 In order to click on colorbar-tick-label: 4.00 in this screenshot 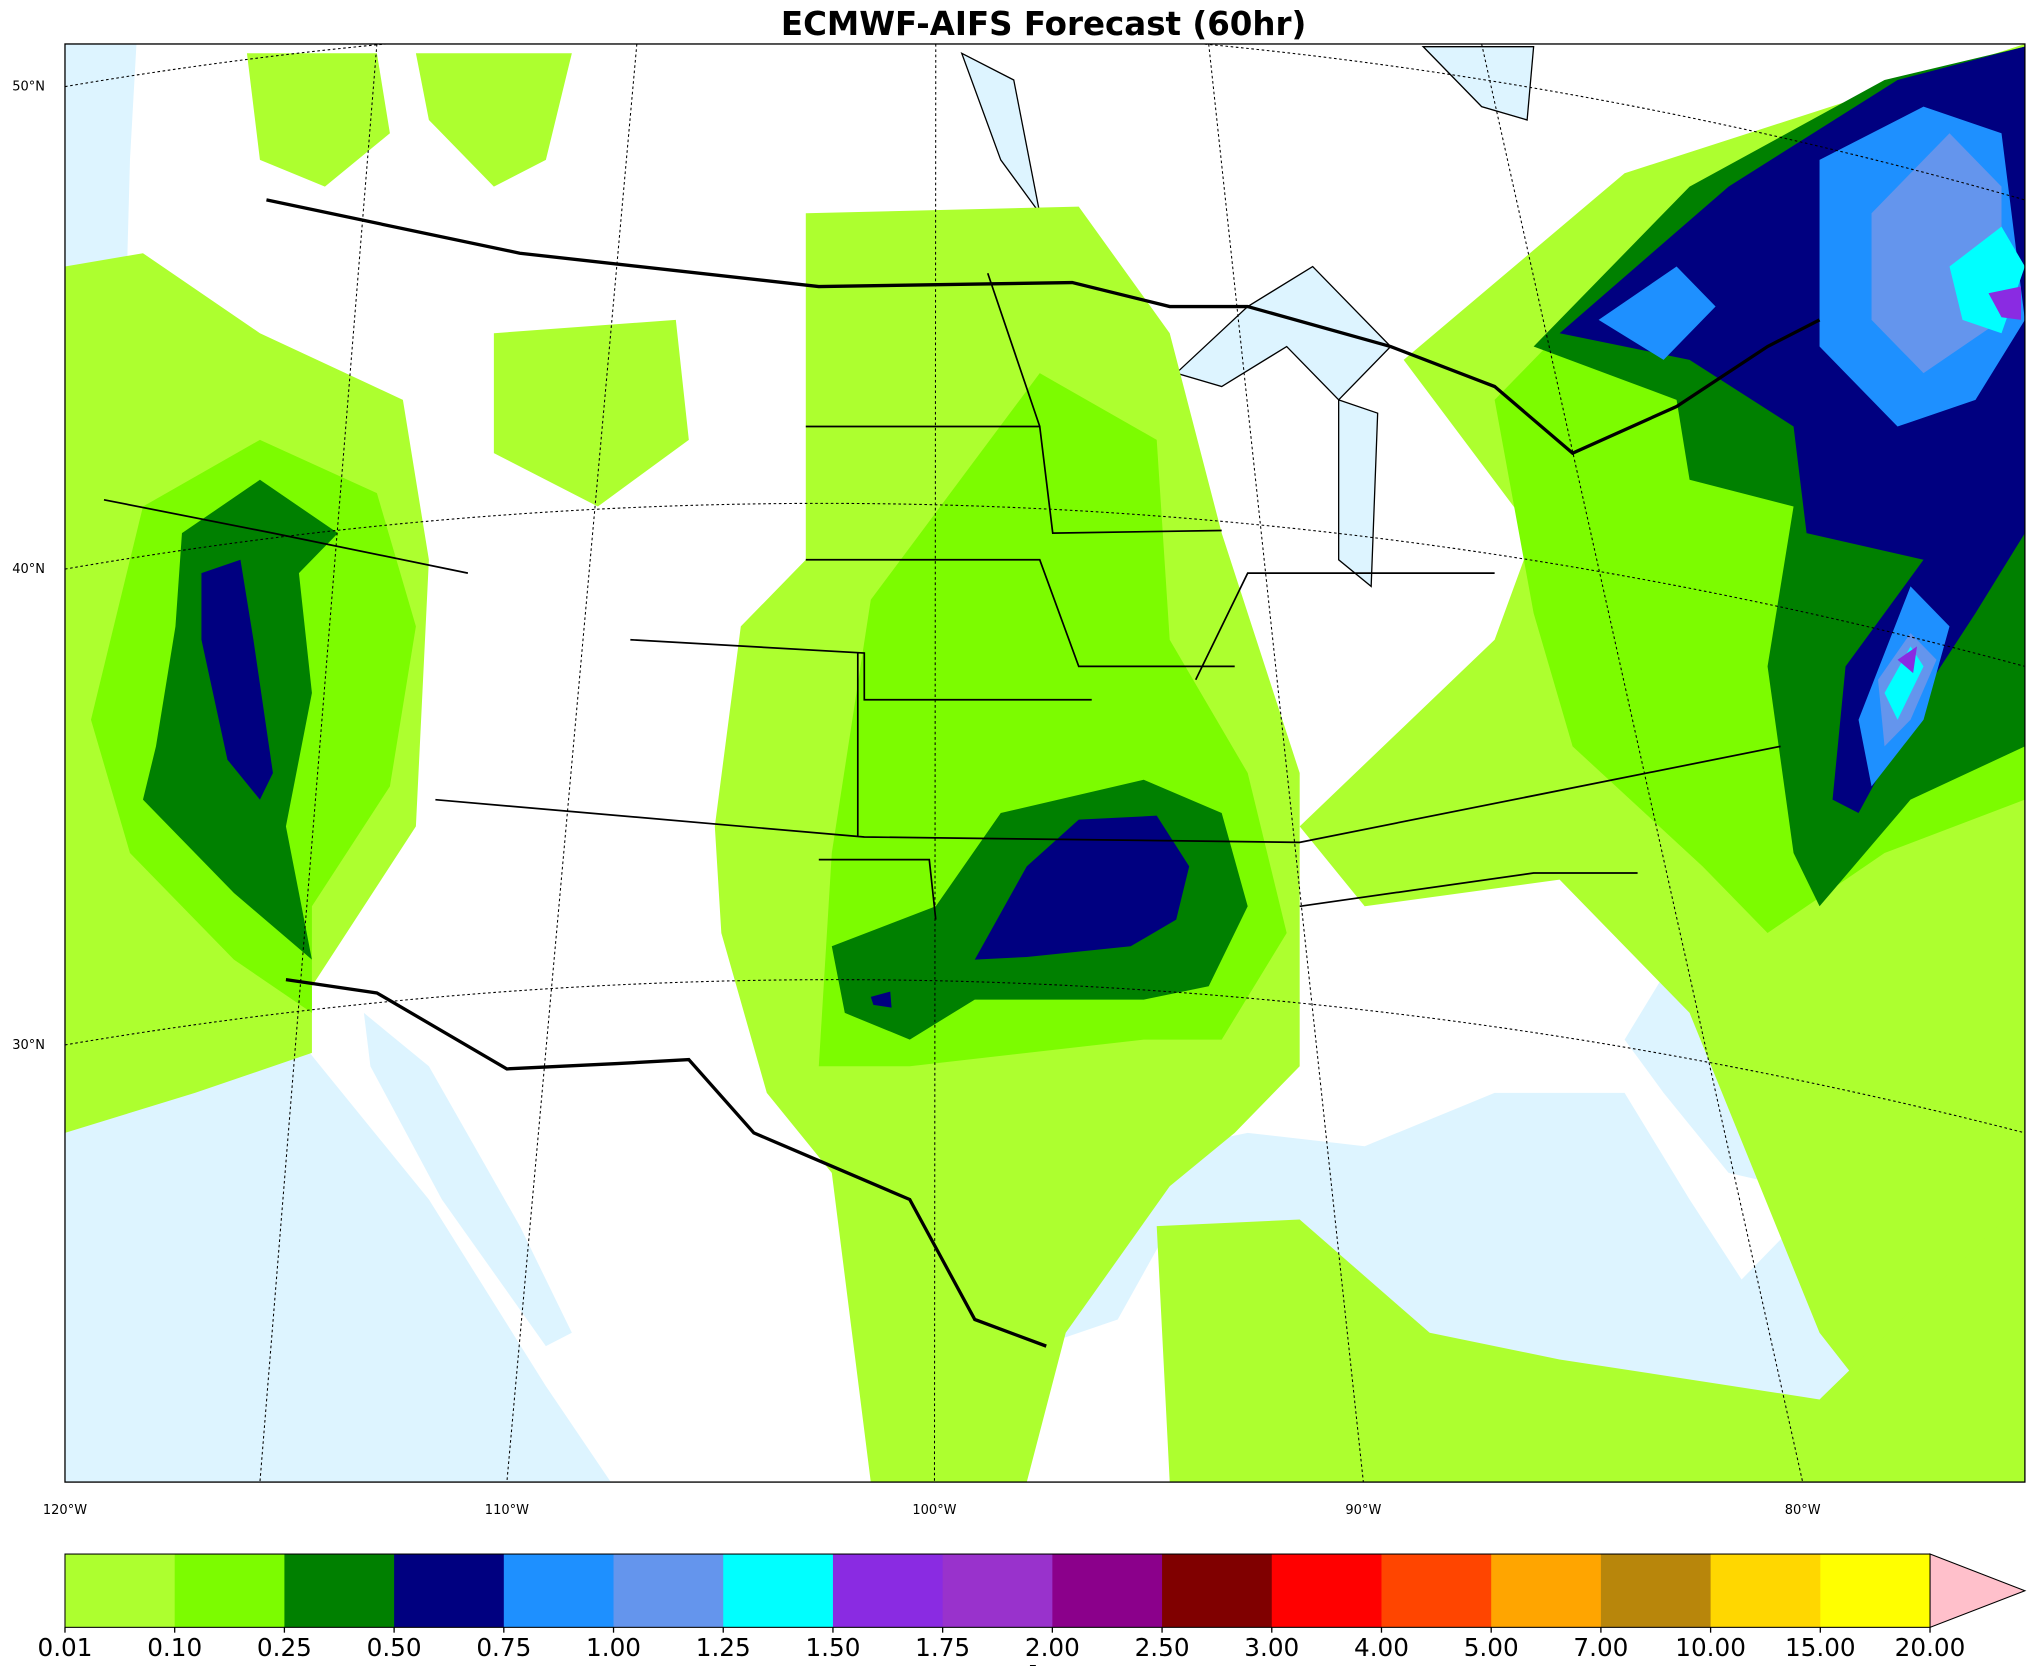, I will do `click(1381, 1646)`.